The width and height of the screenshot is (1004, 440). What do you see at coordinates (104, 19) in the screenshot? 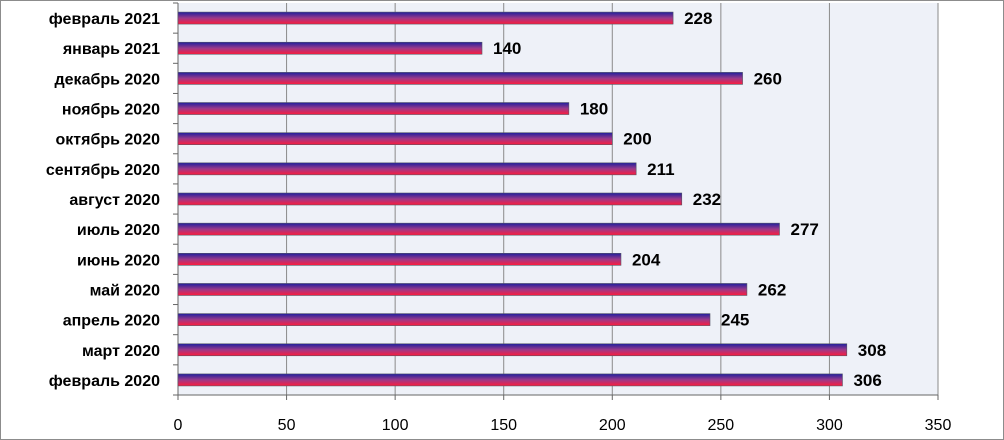
I see `category-label: февраль 2021` at bounding box center [104, 19].